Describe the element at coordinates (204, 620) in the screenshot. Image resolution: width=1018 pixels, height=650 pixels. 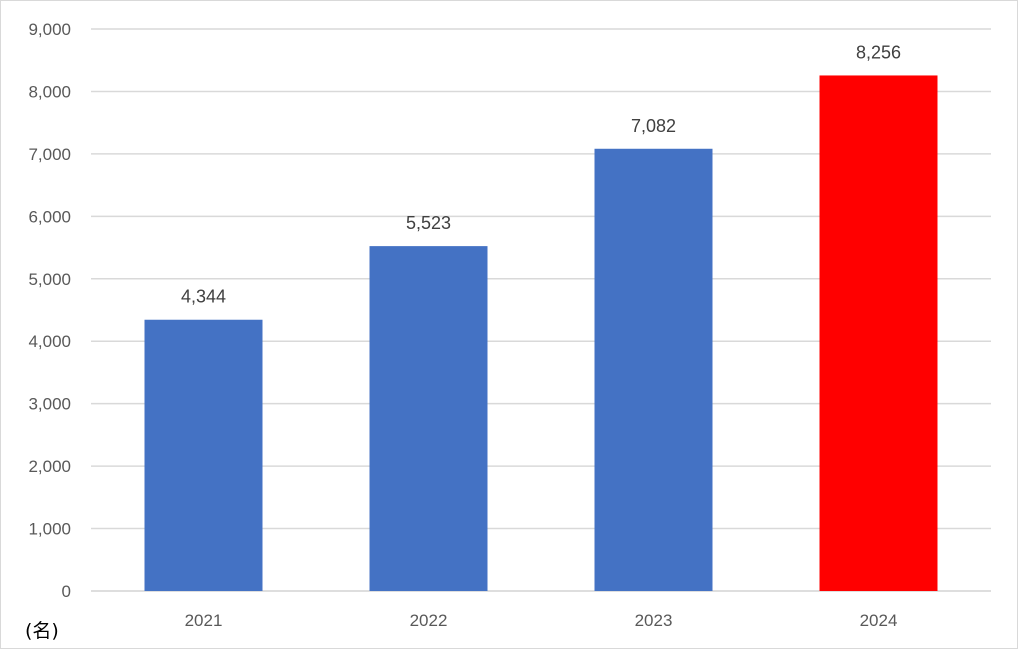
I see `x-tick-label: 2021` at that location.